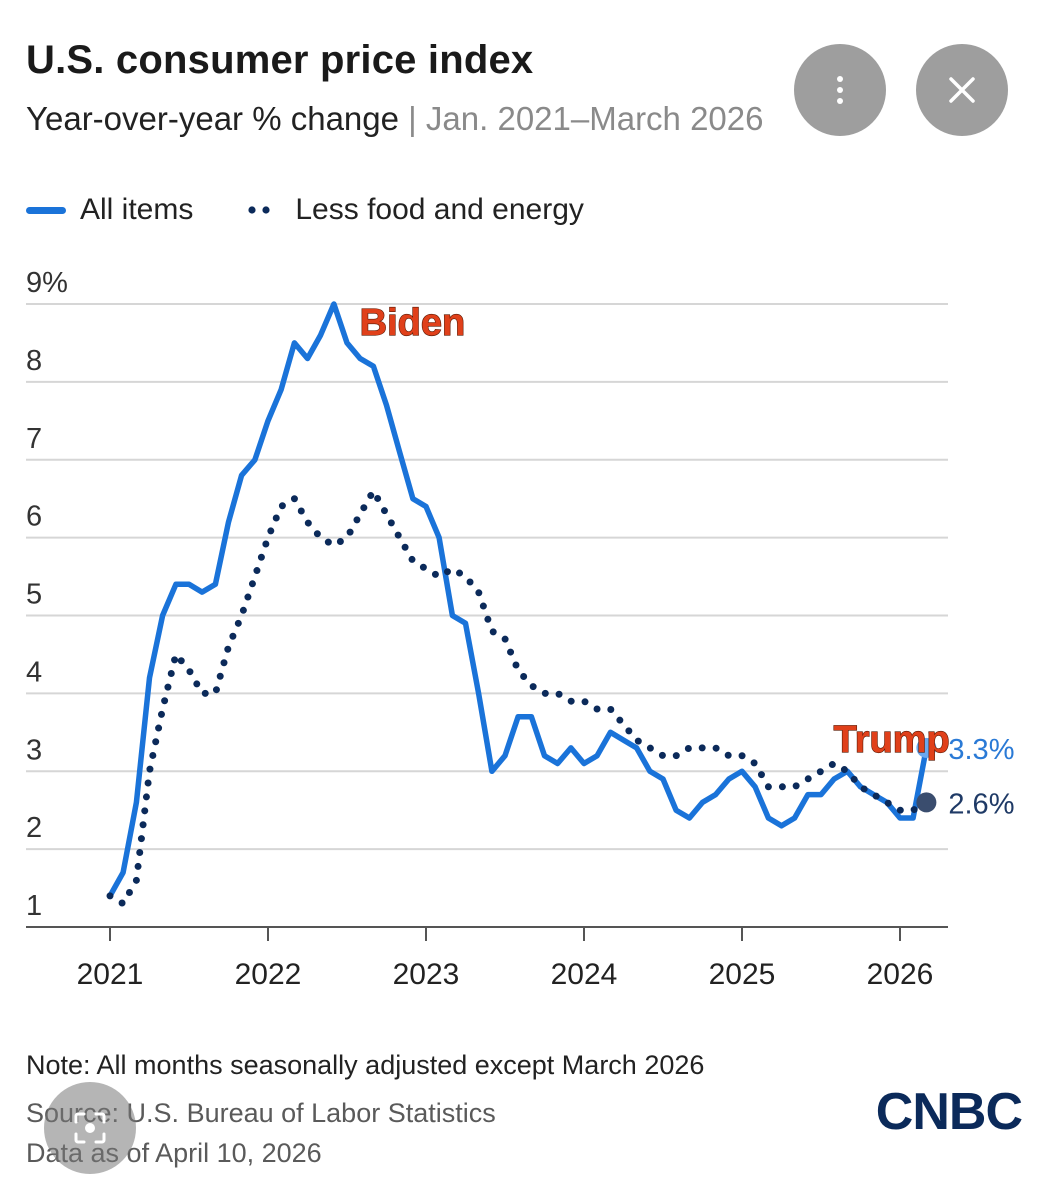  I want to click on all-items-end-label: 3.3%, so click(981, 750).